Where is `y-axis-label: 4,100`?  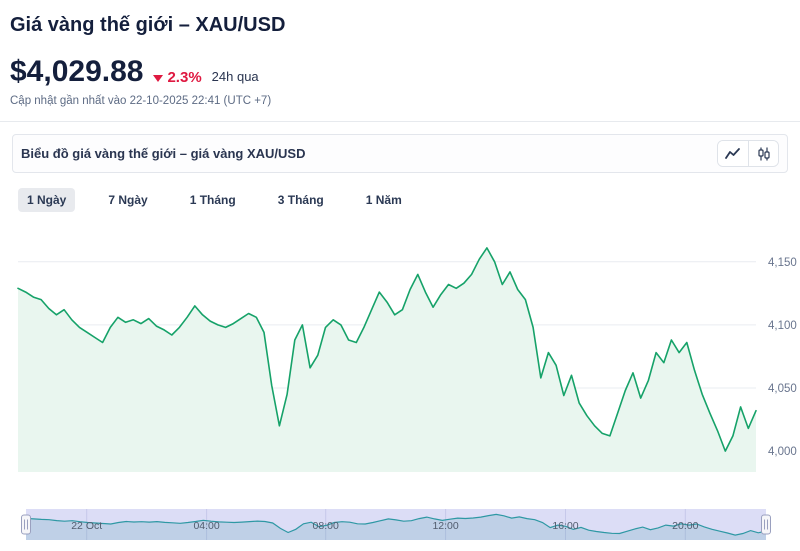 y-axis-label: 4,100 is located at coordinates (782, 326).